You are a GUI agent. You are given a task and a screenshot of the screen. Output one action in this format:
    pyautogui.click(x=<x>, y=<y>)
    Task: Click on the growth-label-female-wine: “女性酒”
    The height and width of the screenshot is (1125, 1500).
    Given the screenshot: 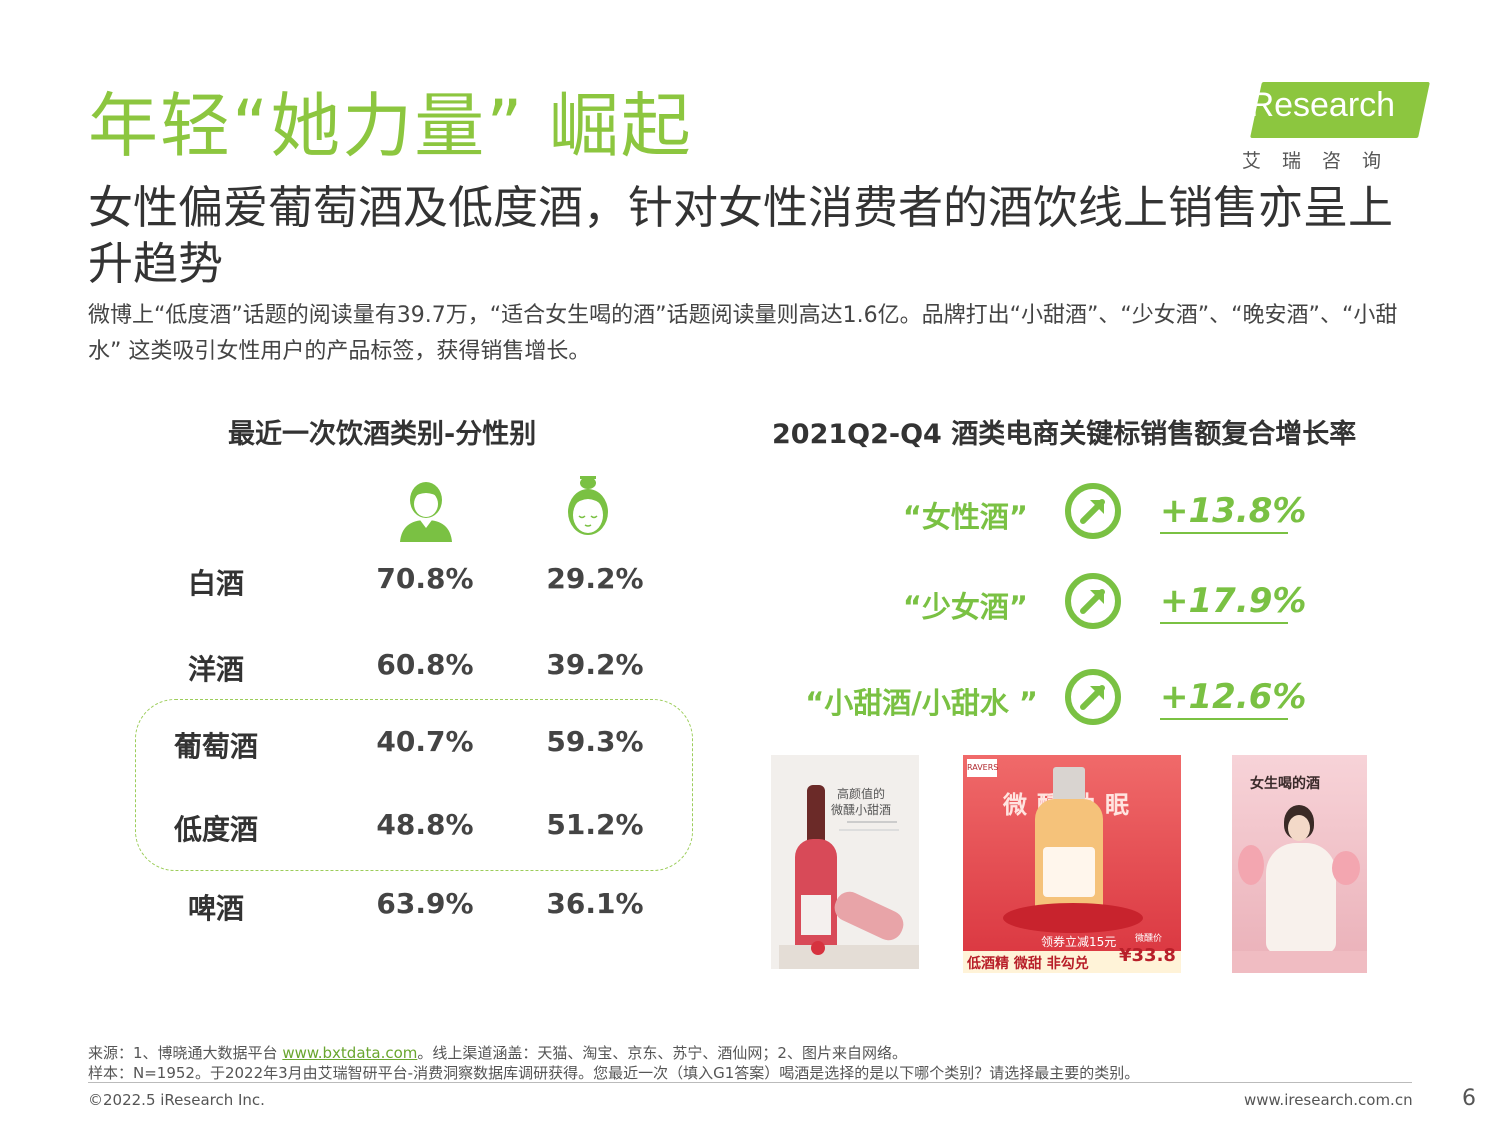 What is the action you would take?
    pyautogui.click(x=965, y=517)
    